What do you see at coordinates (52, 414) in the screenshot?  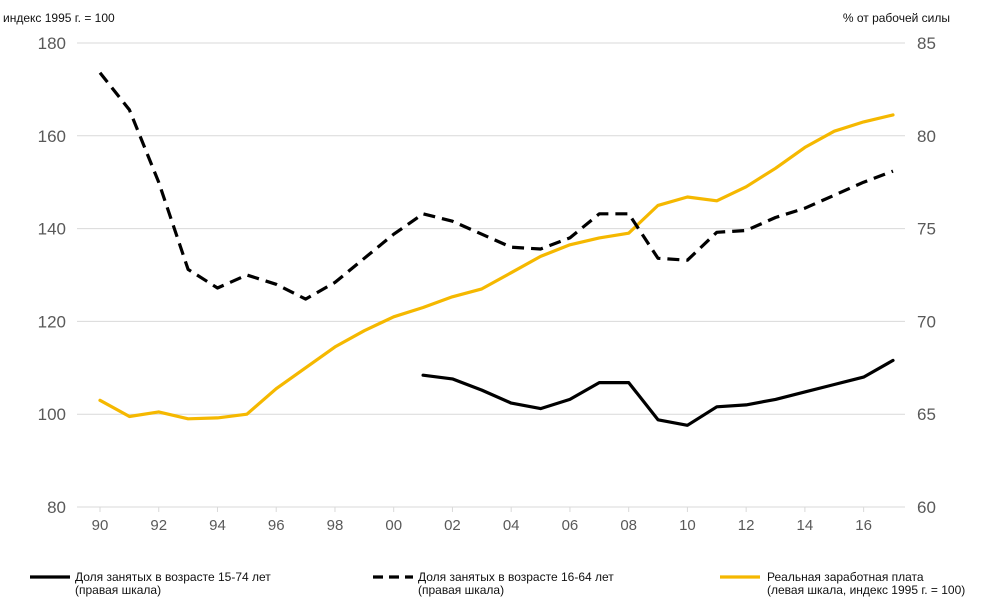 I see `left-tick-label: 100` at bounding box center [52, 414].